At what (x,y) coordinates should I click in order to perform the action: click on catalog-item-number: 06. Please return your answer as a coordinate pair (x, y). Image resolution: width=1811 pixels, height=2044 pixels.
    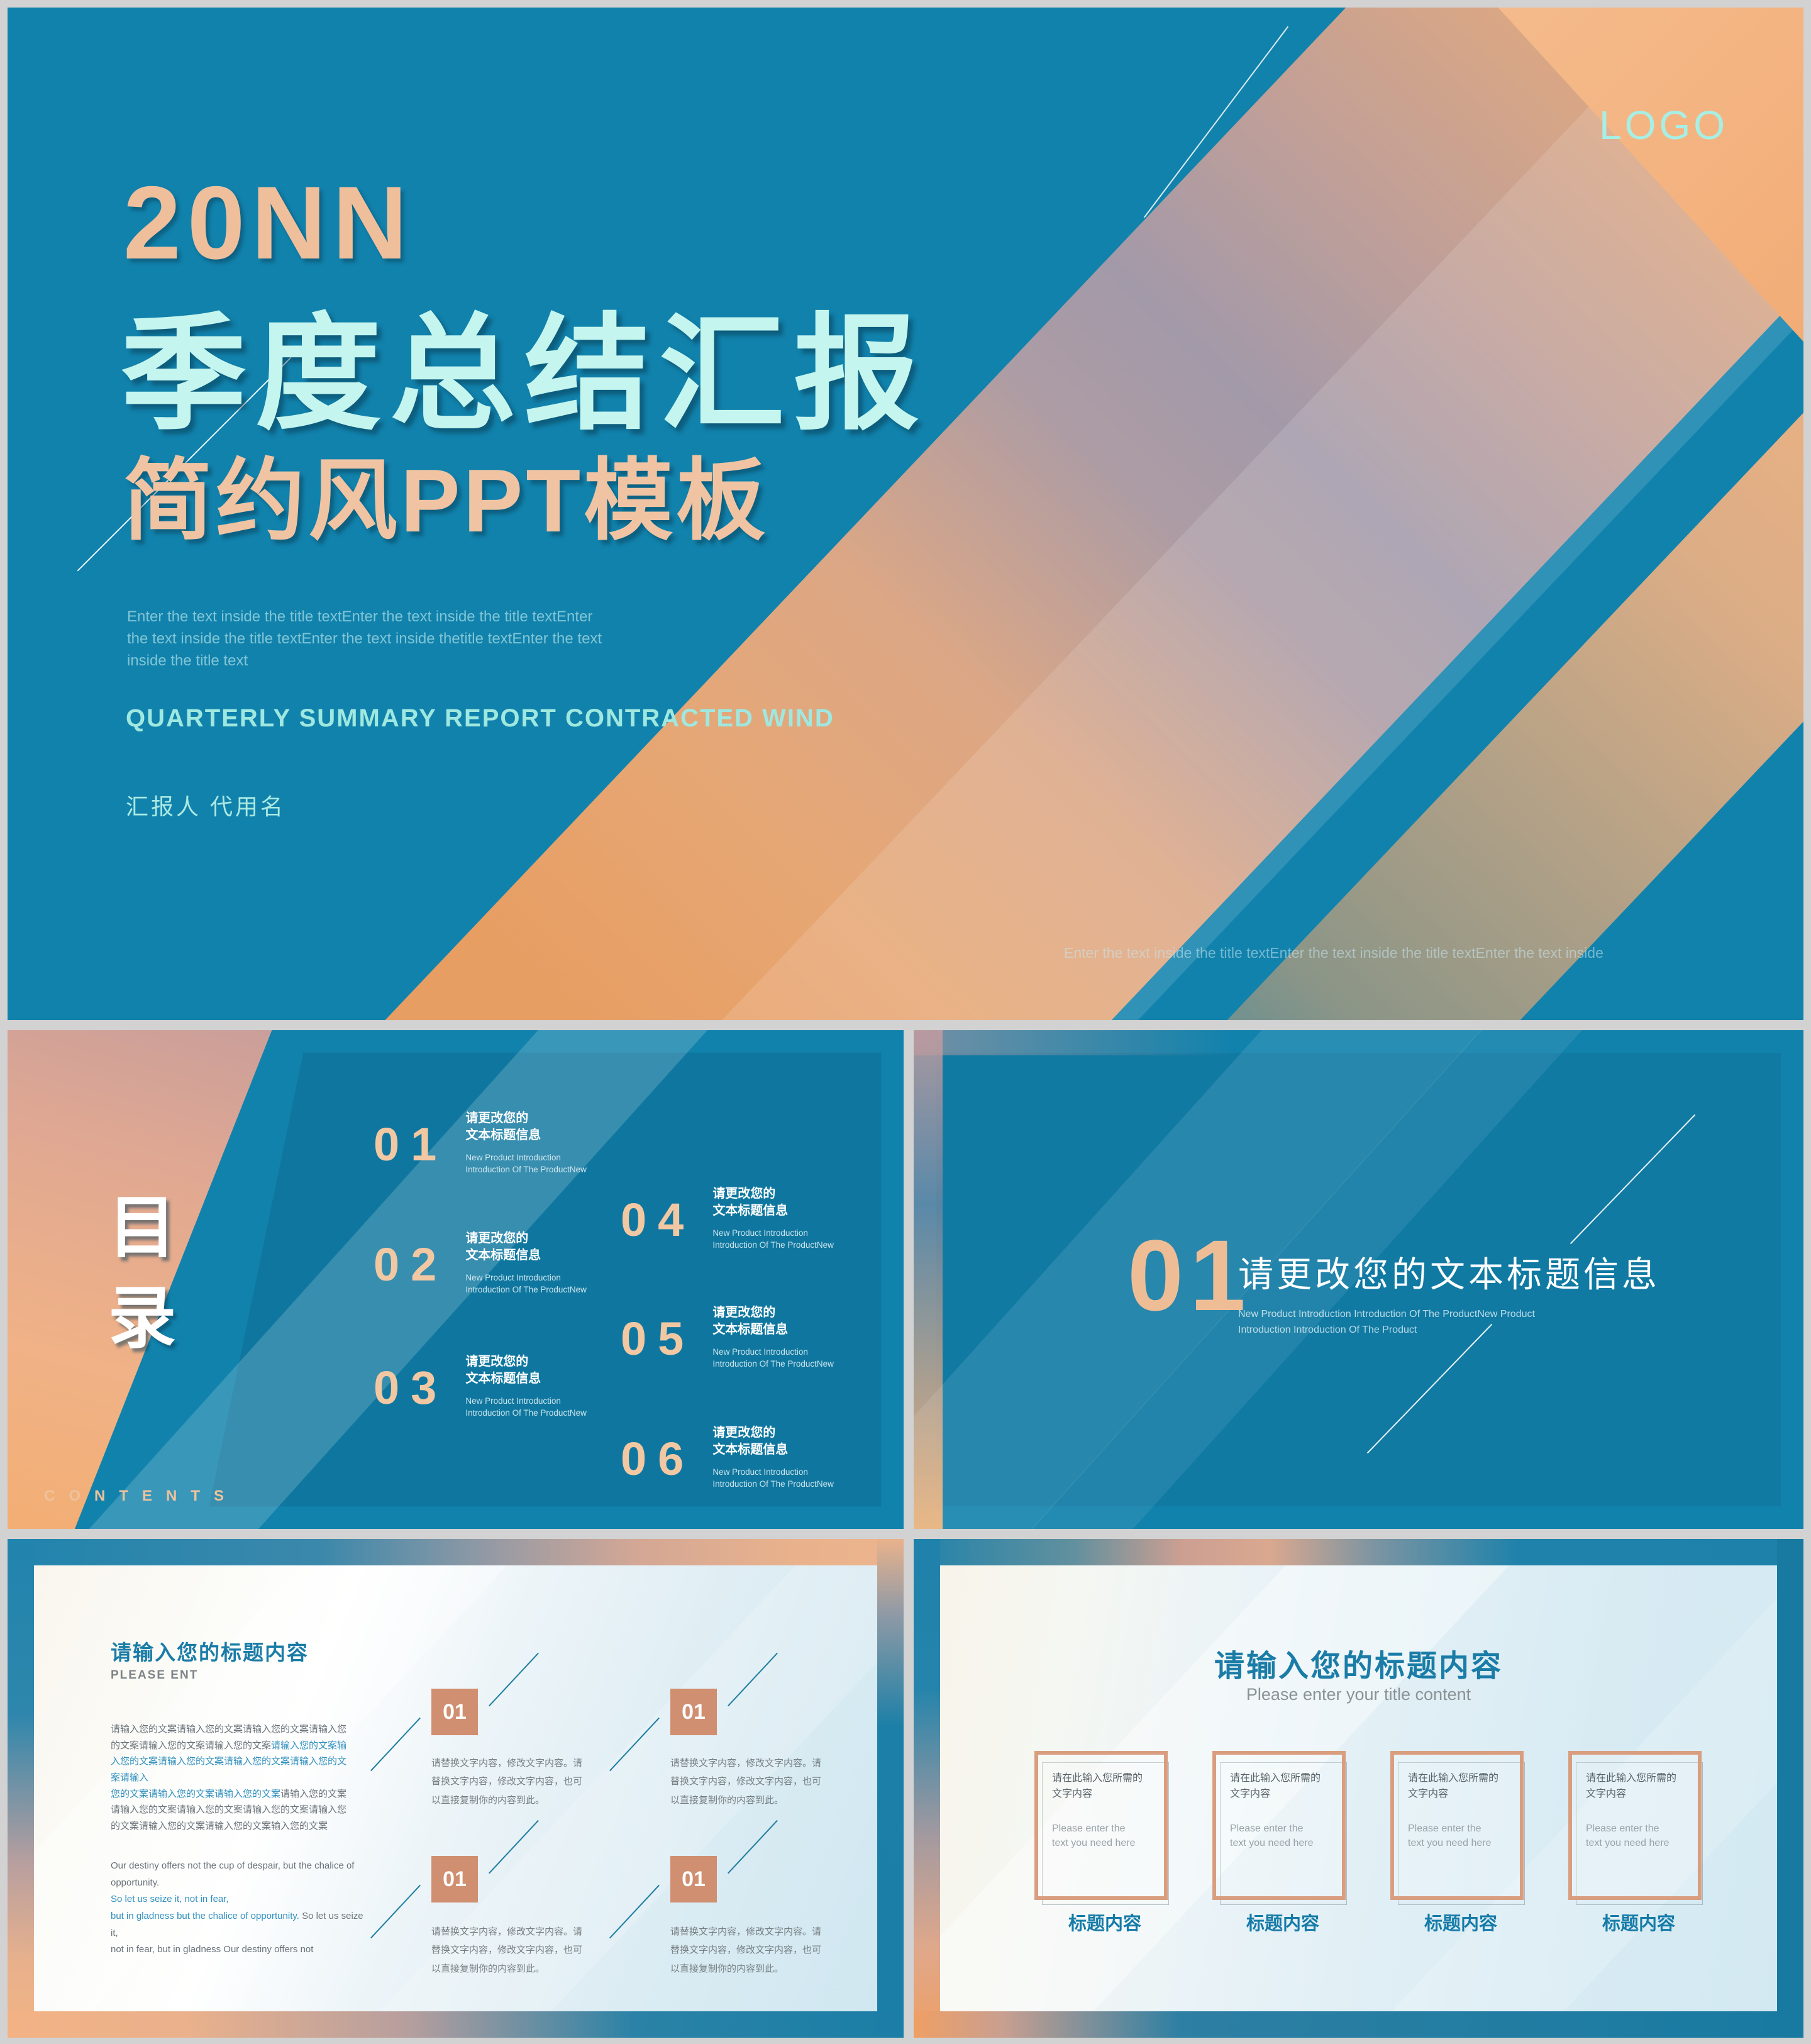
    Looking at the image, I should click on (658, 1459).